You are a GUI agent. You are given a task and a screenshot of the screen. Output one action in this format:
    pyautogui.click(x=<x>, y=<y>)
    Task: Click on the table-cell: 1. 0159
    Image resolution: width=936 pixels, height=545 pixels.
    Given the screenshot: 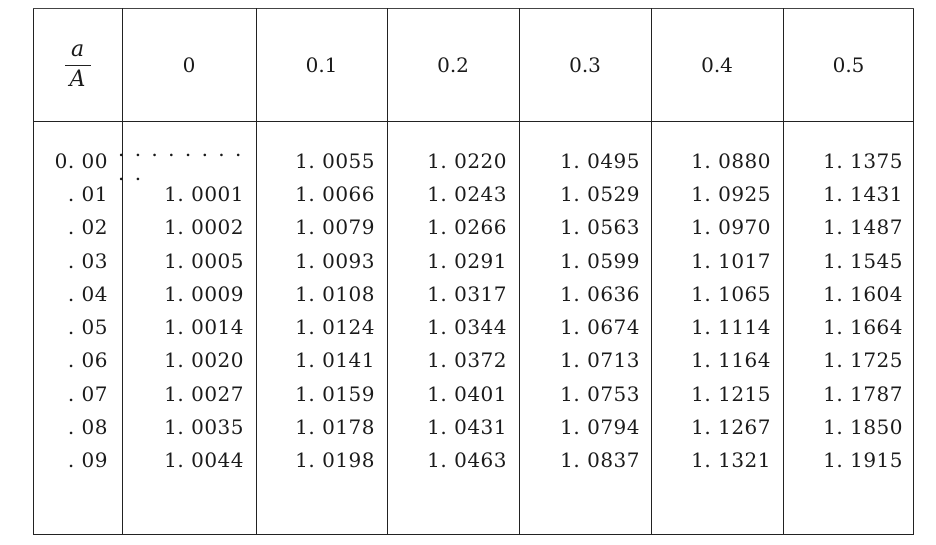 What is the action you would take?
    pyautogui.click(x=335, y=393)
    